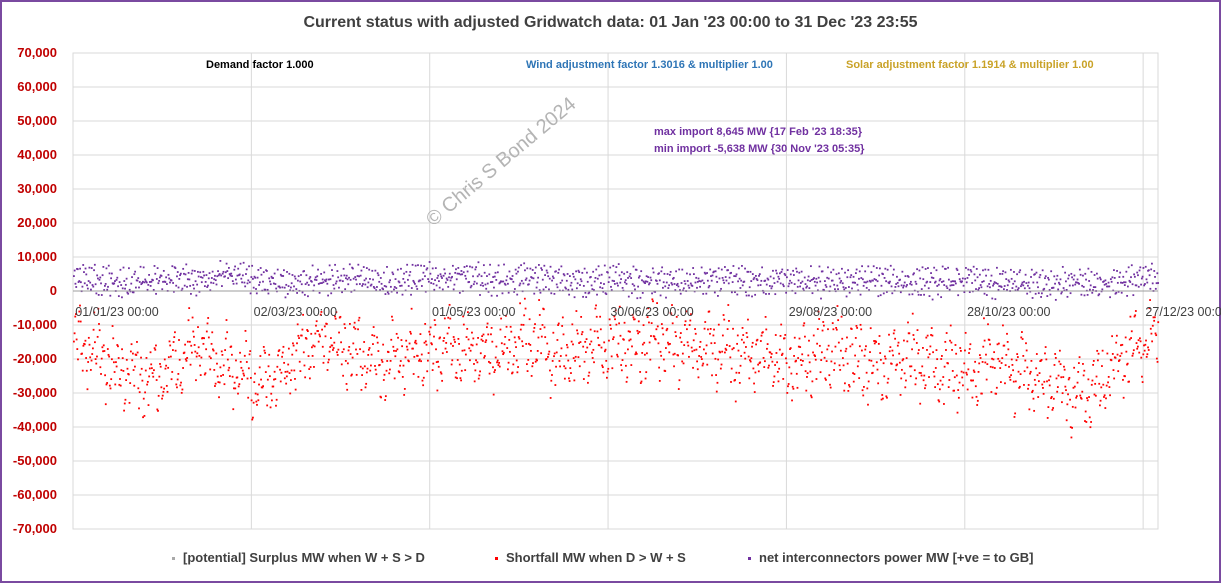  Describe the element at coordinates (53, 290) in the screenshot. I see `y-tick-label: 0` at that location.